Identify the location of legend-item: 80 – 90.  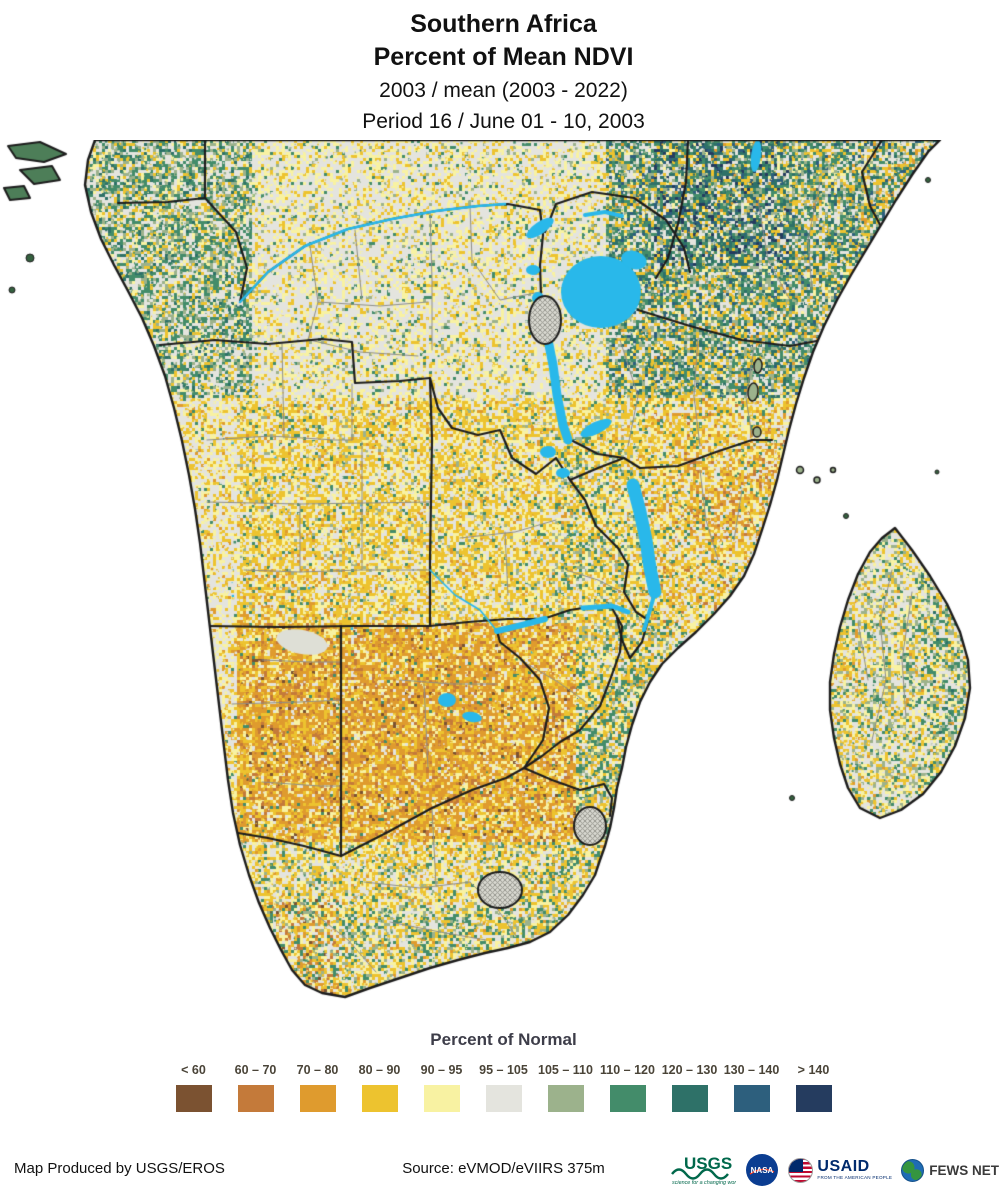
(380, 1087).